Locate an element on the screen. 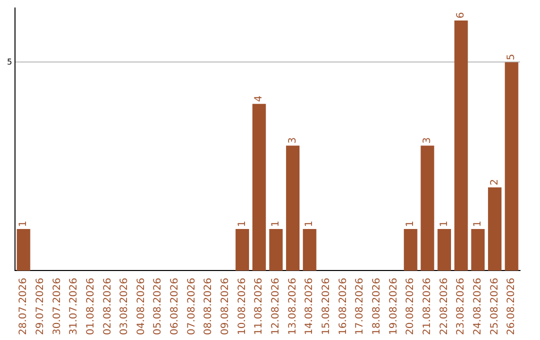 This screenshot has height=340, width=540. x-tick-label: 18.08.2026 is located at coordinates (377, 307).